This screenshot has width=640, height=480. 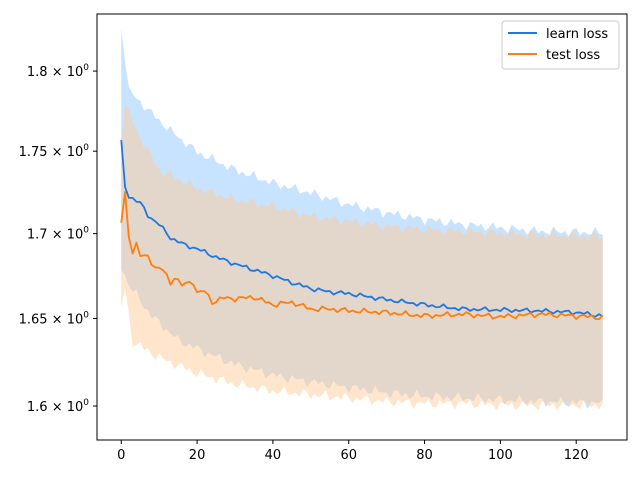 I want to click on x-axis: 0 20 40 60 80 100 120, so click(x=353, y=451).